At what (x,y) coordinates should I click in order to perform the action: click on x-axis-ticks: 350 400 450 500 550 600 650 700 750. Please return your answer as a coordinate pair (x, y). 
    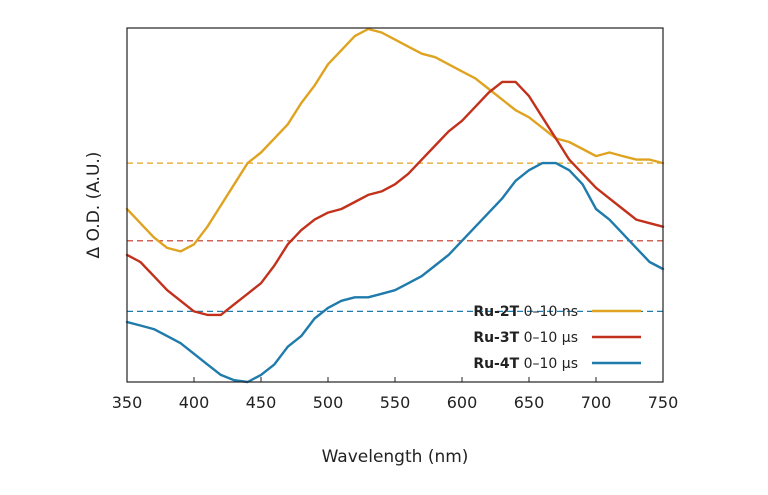
    Looking at the image, I should click on (395, 394).